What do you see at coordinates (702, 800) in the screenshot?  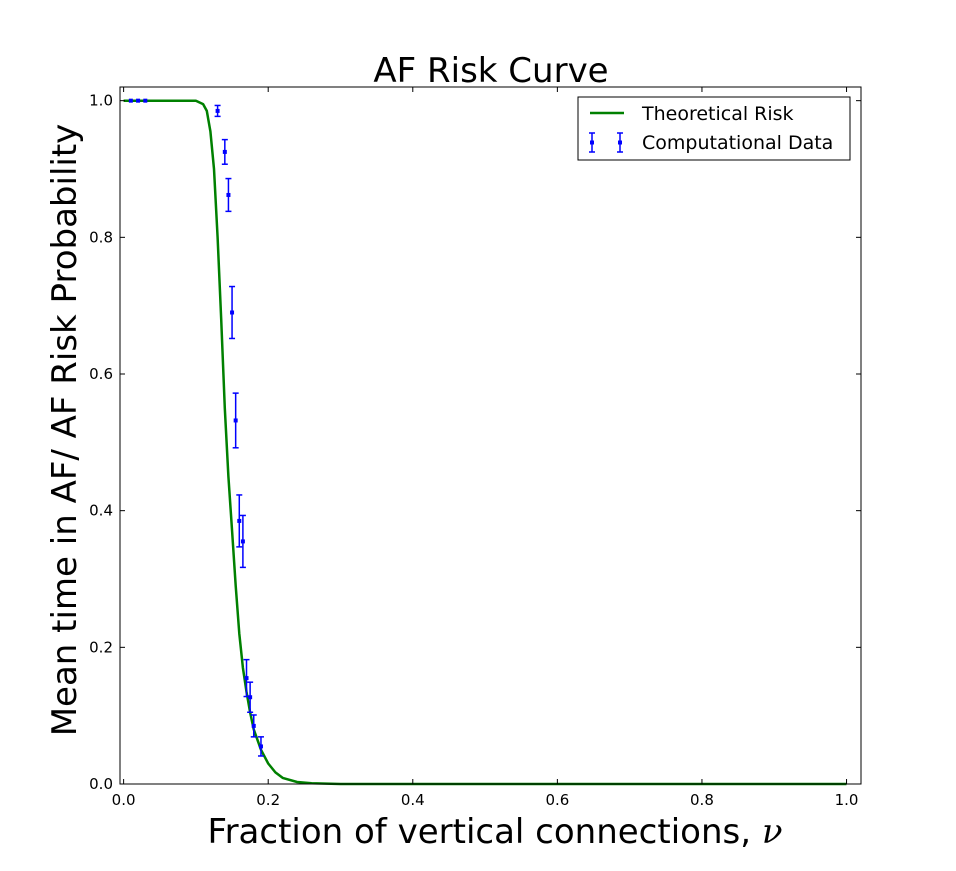 I see `x-tick-label: 0.8` at bounding box center [702, 800].